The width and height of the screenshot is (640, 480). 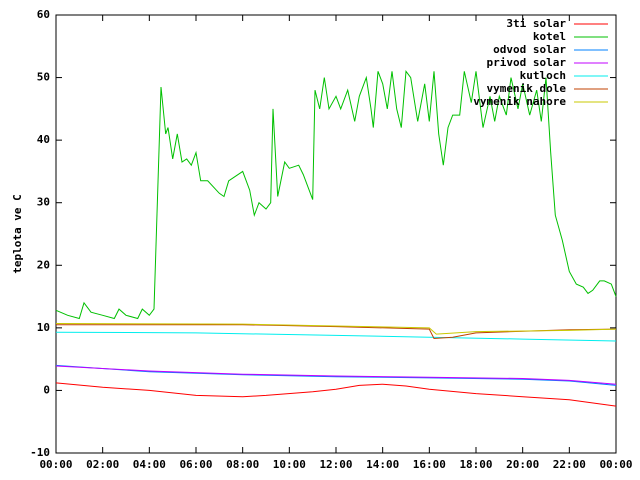 I want to click on x-tick-label: 06:00, so click(x=195, y=464).